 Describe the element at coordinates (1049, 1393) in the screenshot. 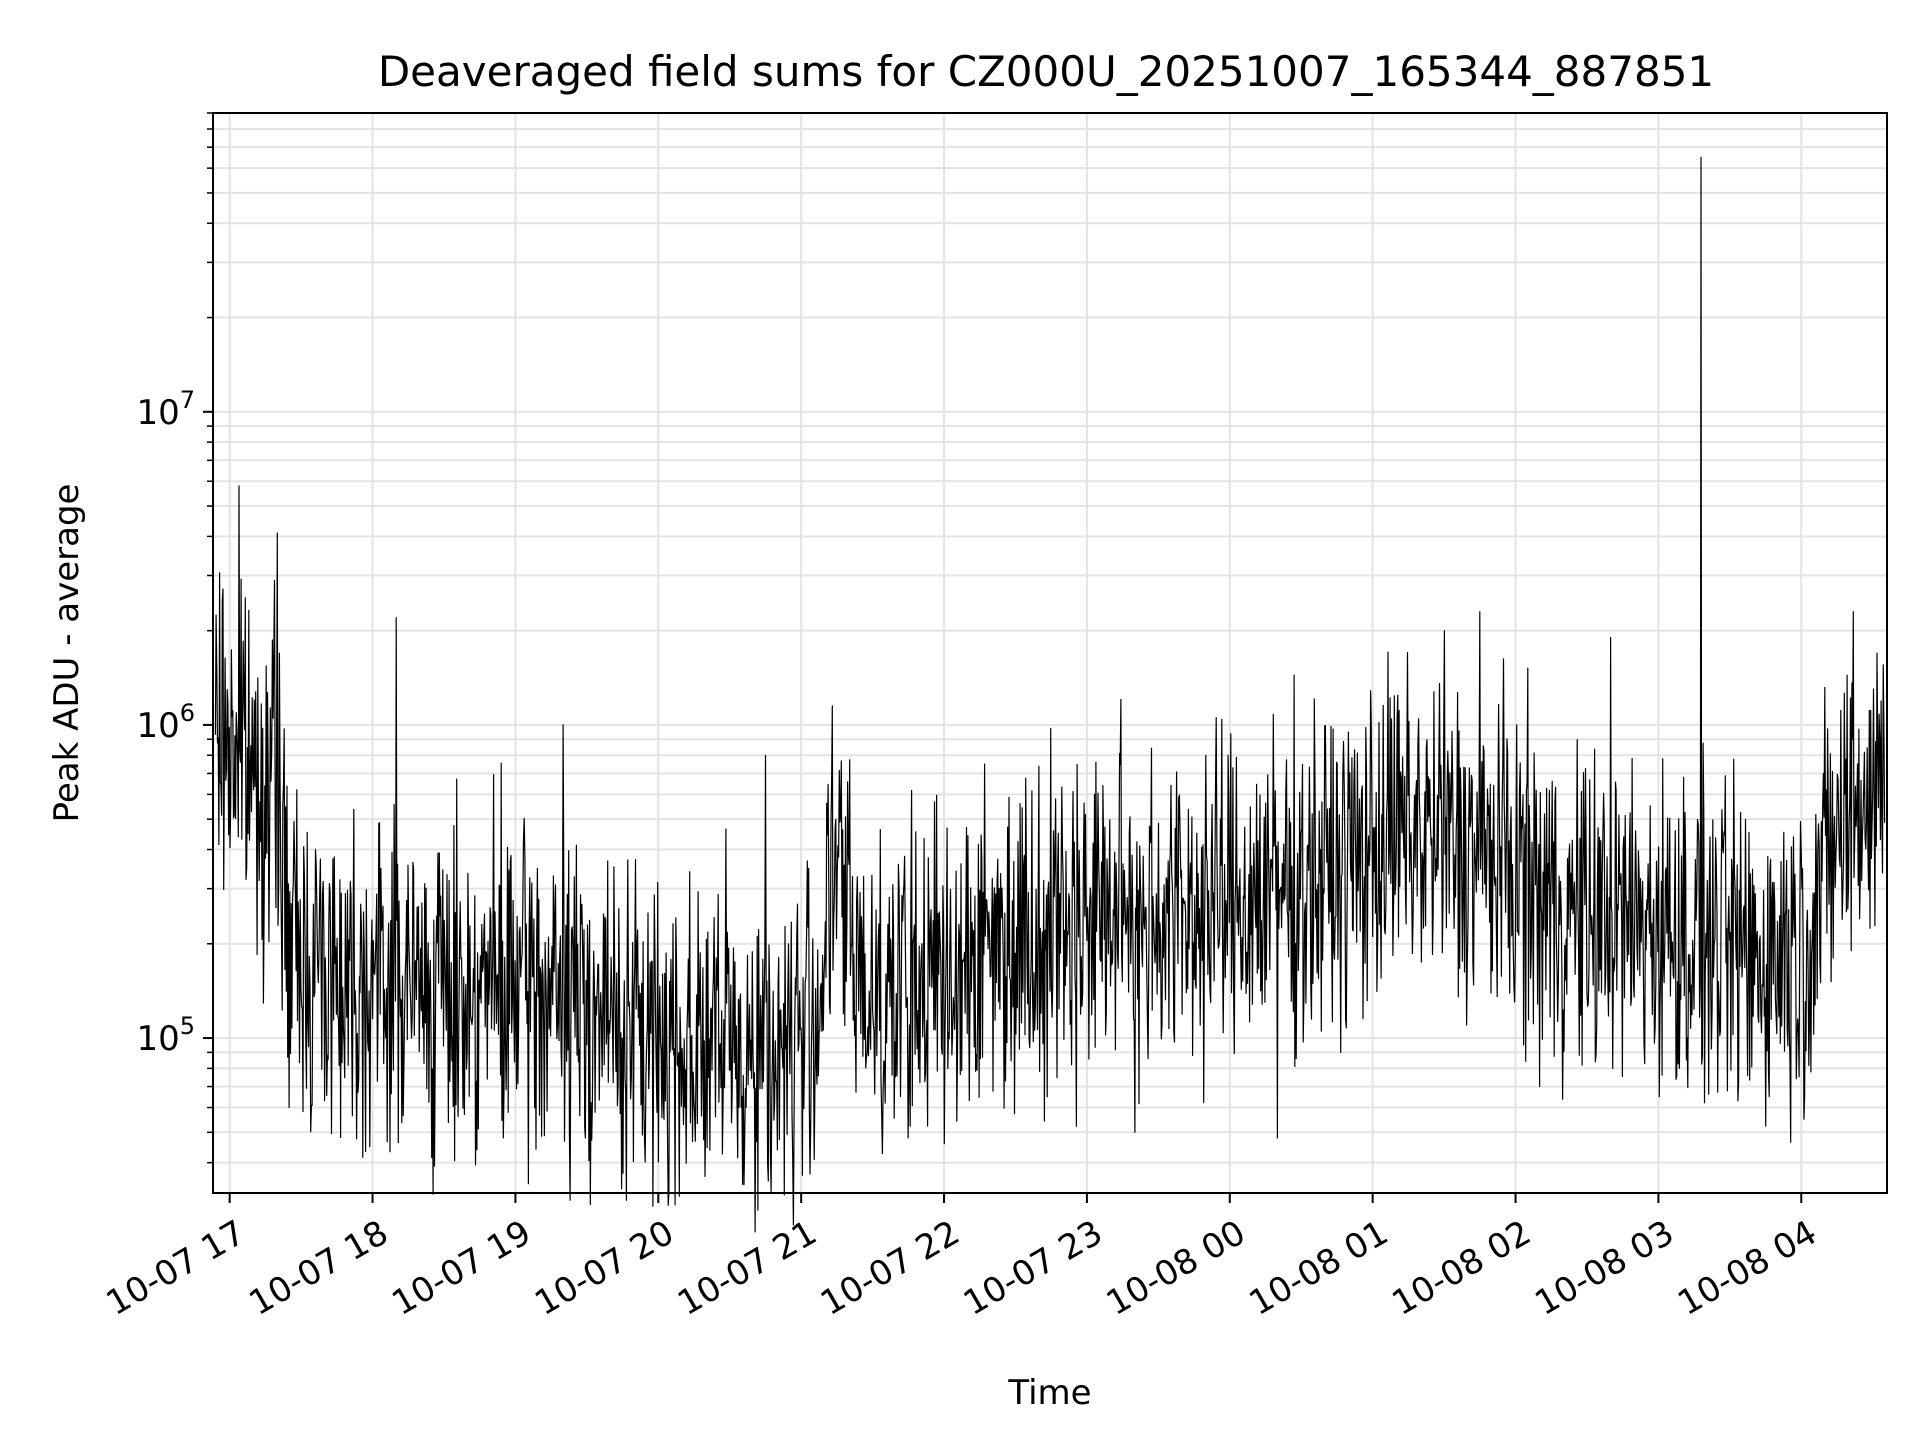

I see `x-axis-label: Time` at that location.